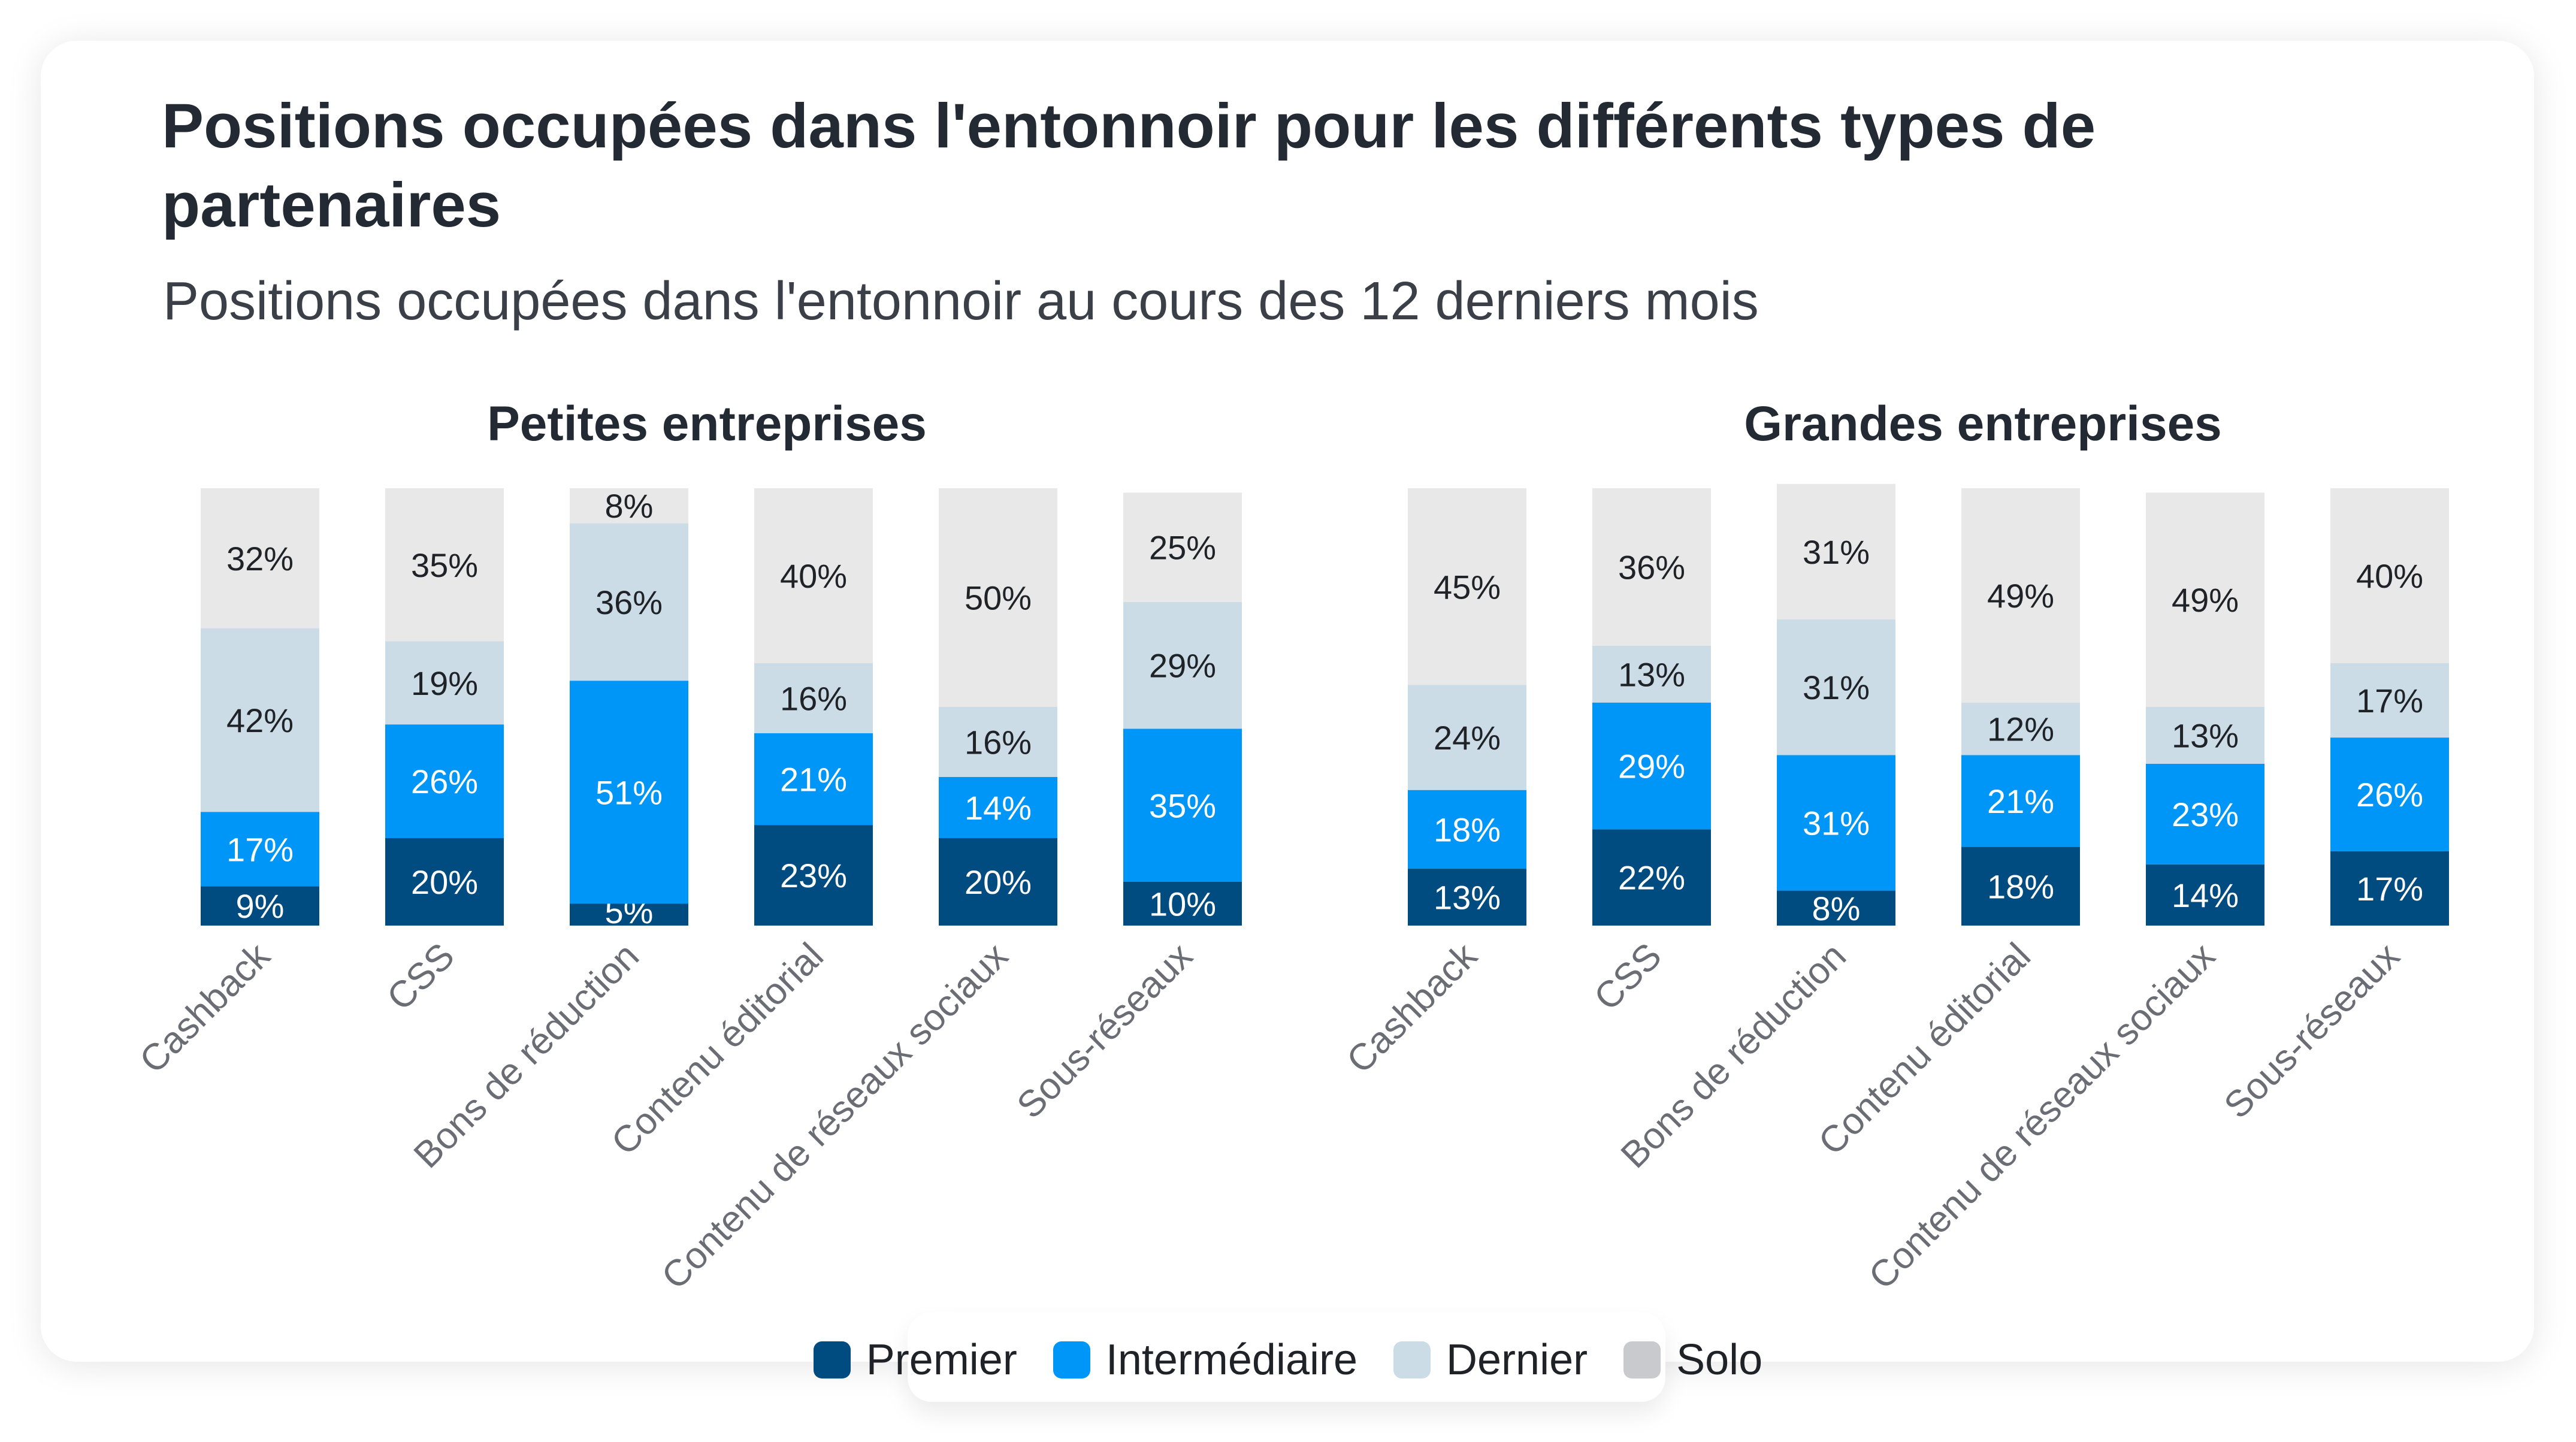 This screenshot has height=1442, width=2576. I want to click on data-label: 22%, so click(1651, 878).